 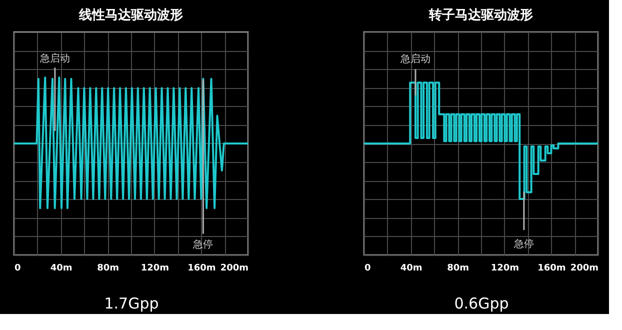 I want to click on x-axis-title: 0.6Gpp, so click(x=481, y=303).